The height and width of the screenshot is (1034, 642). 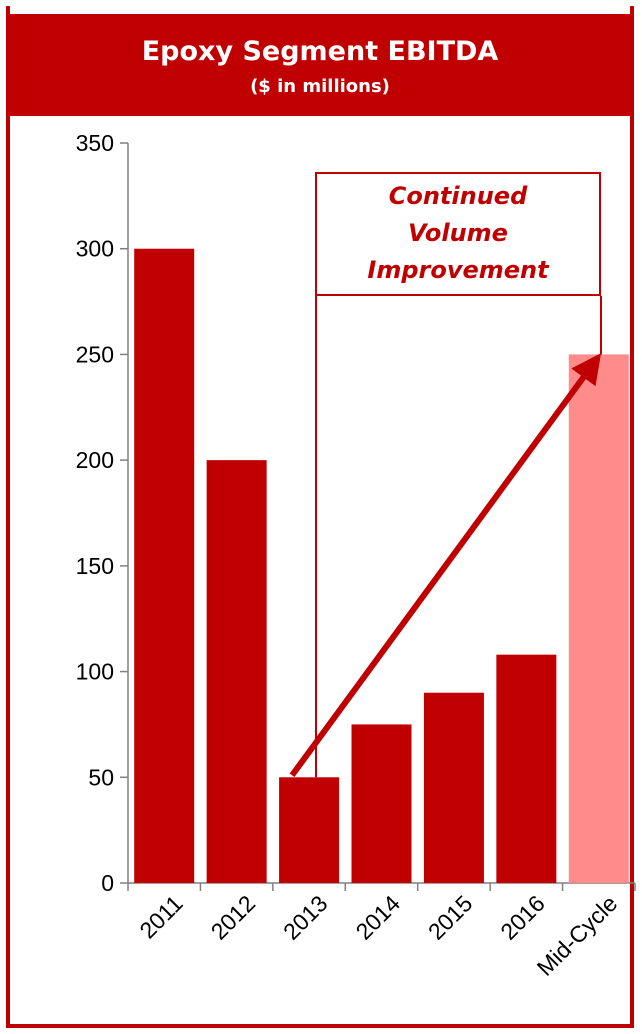 What do you see at coordinates (458, 196) in the screenshot?
I see `annotation-line-1: Continued` at bounding box center [458, 196].